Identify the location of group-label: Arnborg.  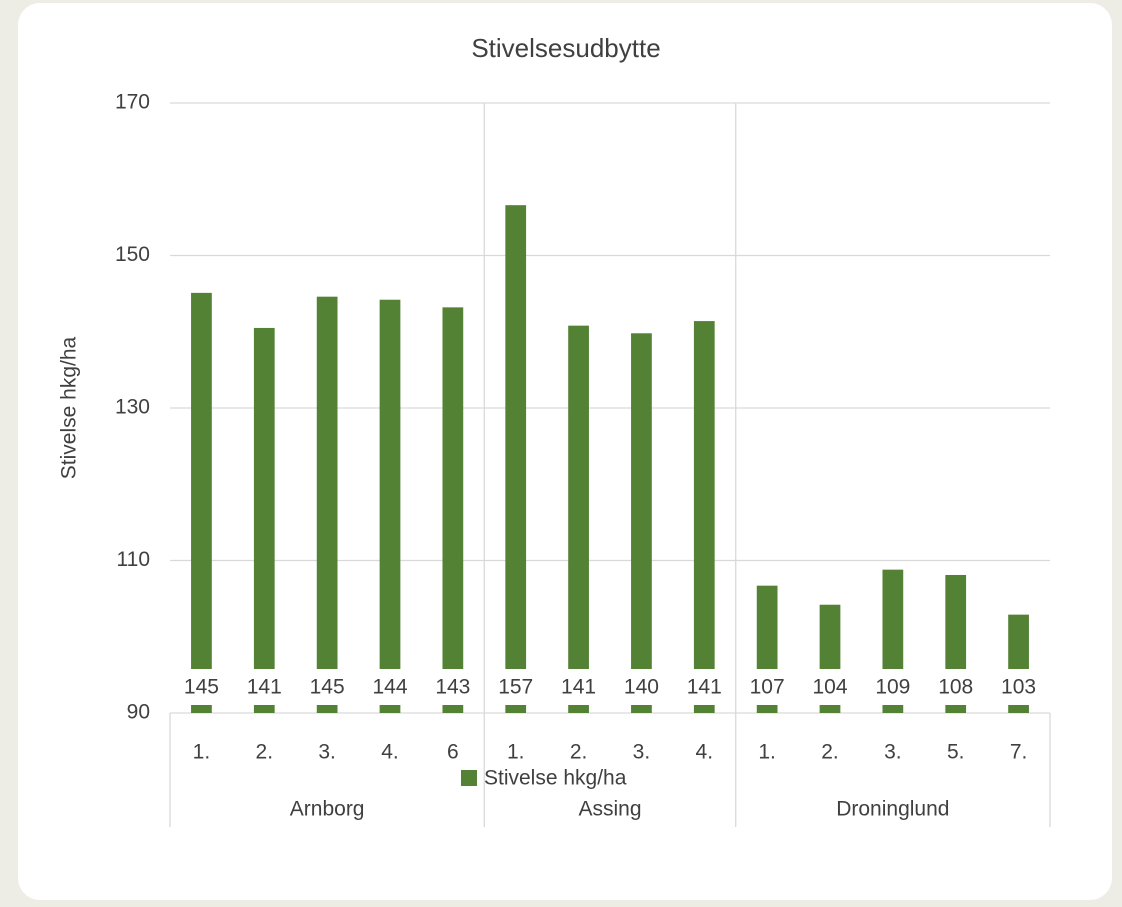
(327, 809).